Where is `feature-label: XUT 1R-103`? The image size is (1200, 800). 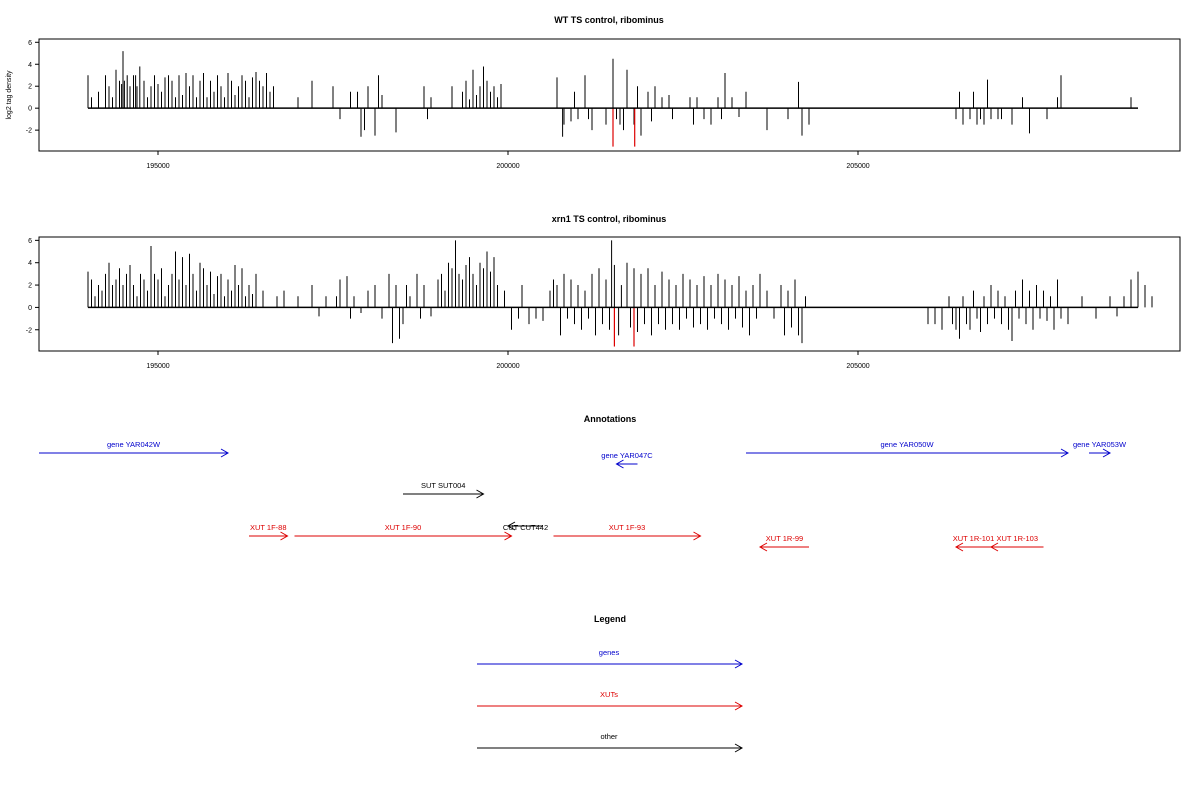
feature-label: XUT 1R-103 is located at coordinates (1017, 538).